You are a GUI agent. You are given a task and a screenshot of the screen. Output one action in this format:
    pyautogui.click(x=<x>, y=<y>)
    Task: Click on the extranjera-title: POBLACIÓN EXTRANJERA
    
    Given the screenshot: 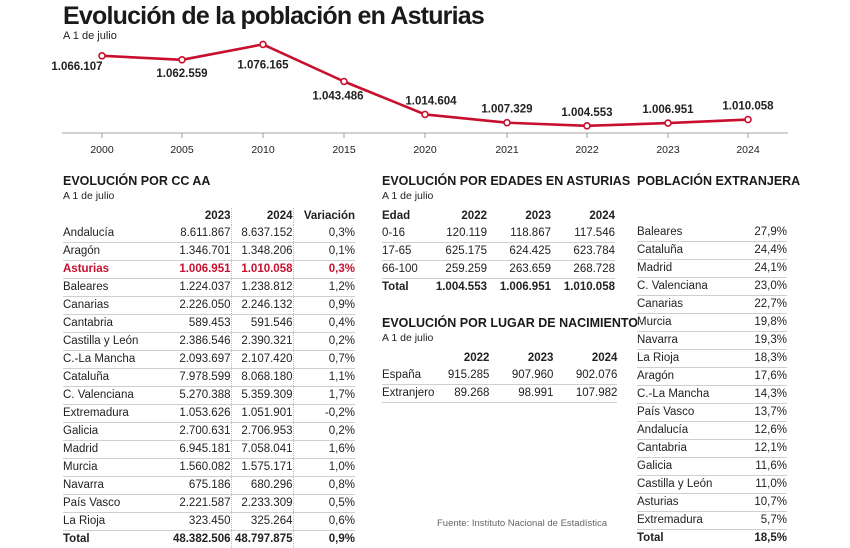 What is the action you would take?
    pyautogui.click(x=718, y=181)
    